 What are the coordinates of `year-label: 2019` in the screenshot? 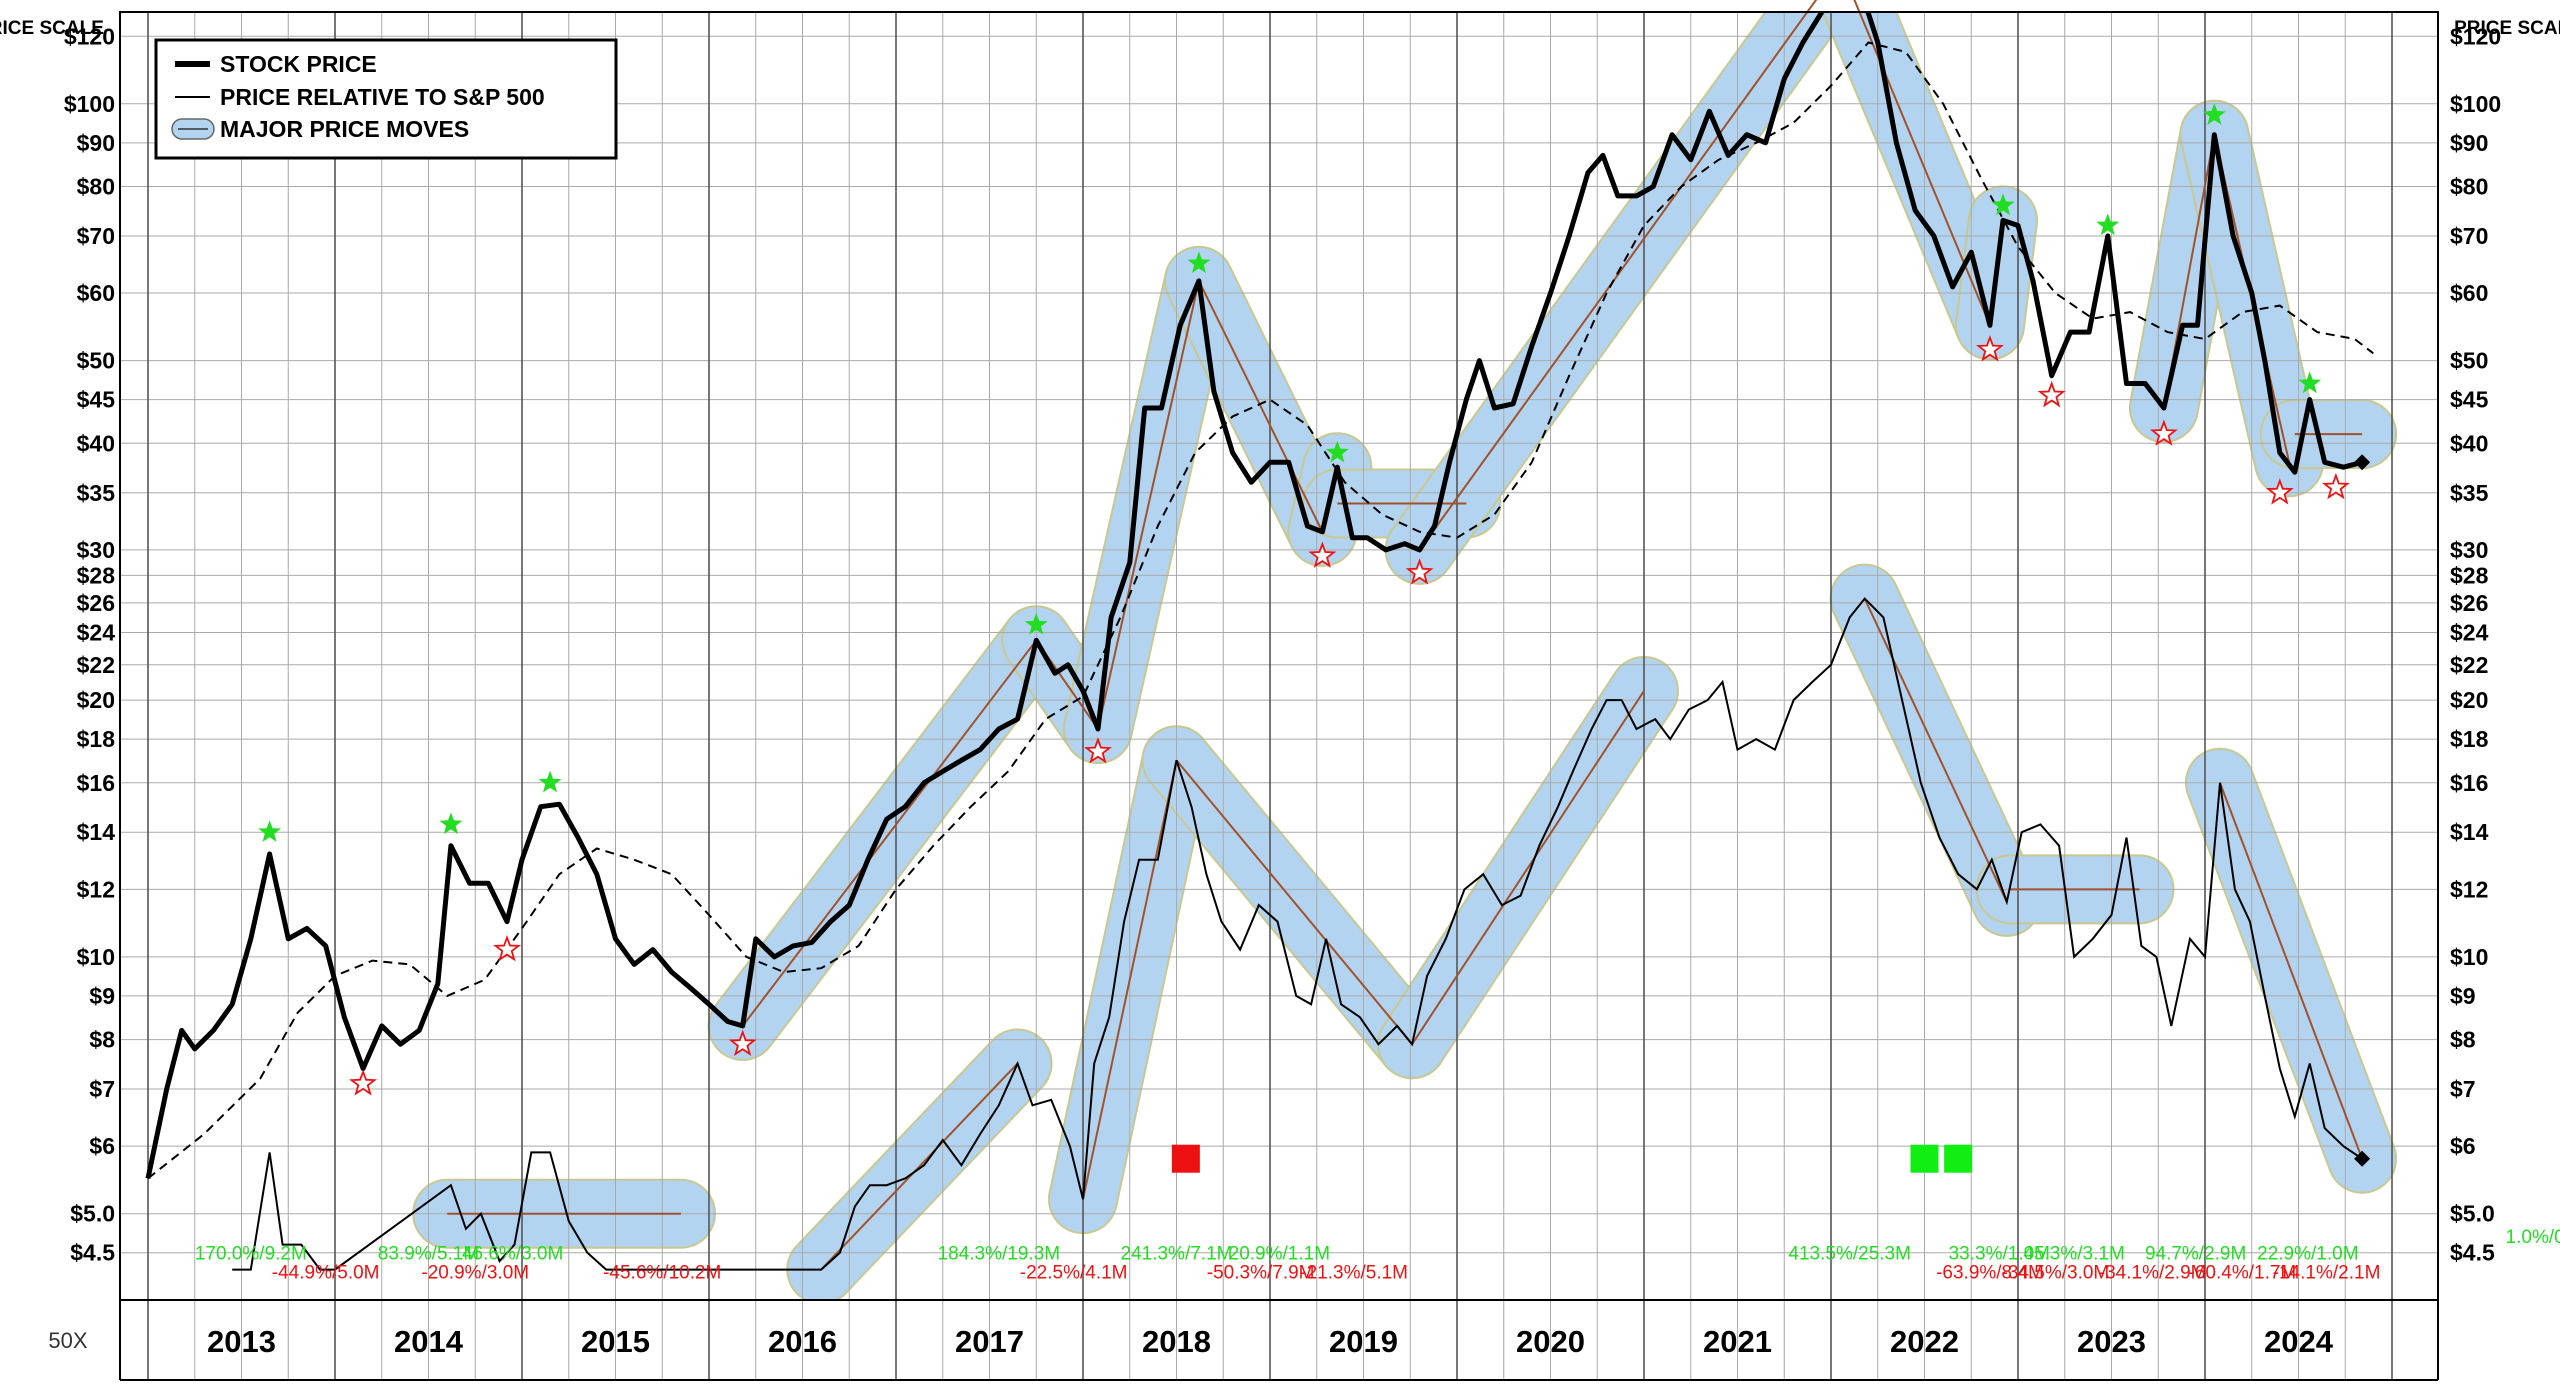 It's located at (1363, 1341).